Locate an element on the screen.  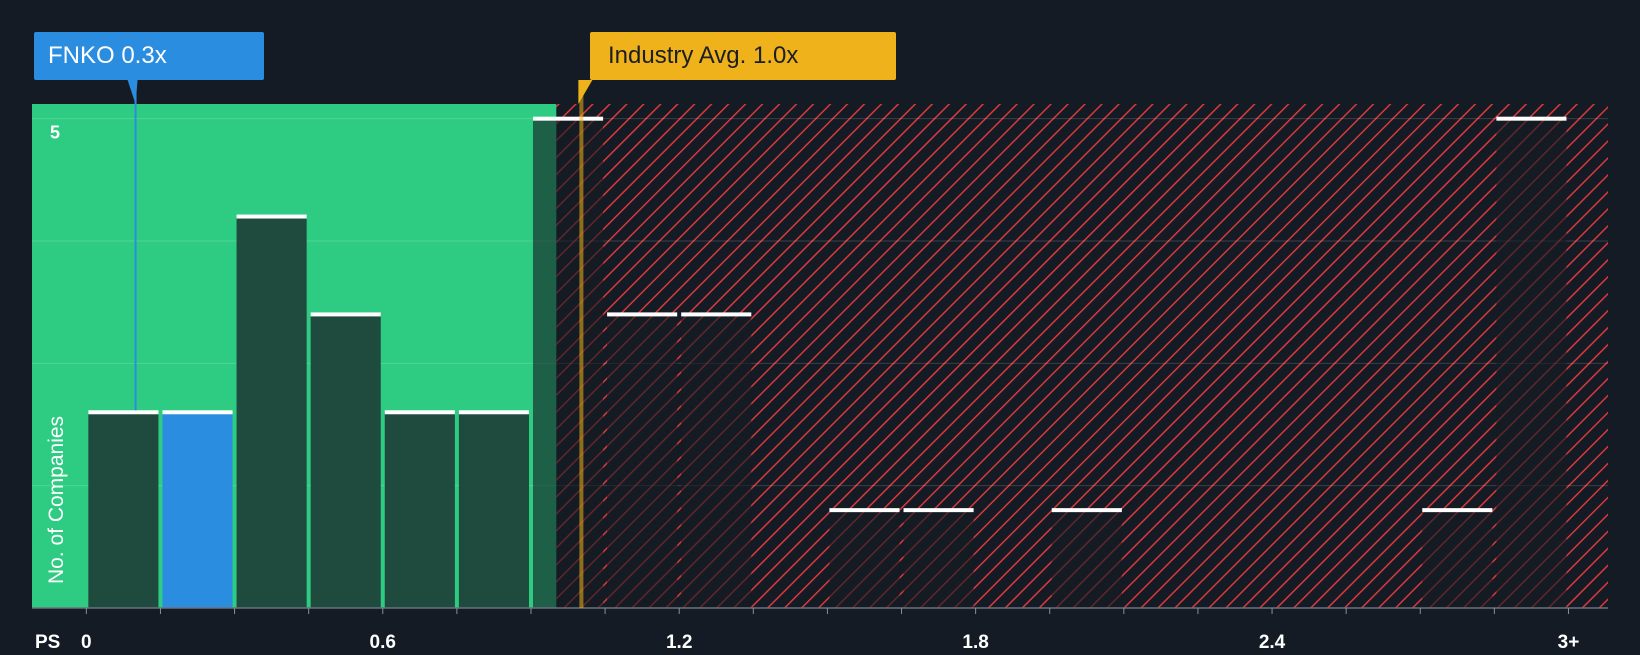
x-tick-label-4: 2.4 is located at coordinates (1272, 641).